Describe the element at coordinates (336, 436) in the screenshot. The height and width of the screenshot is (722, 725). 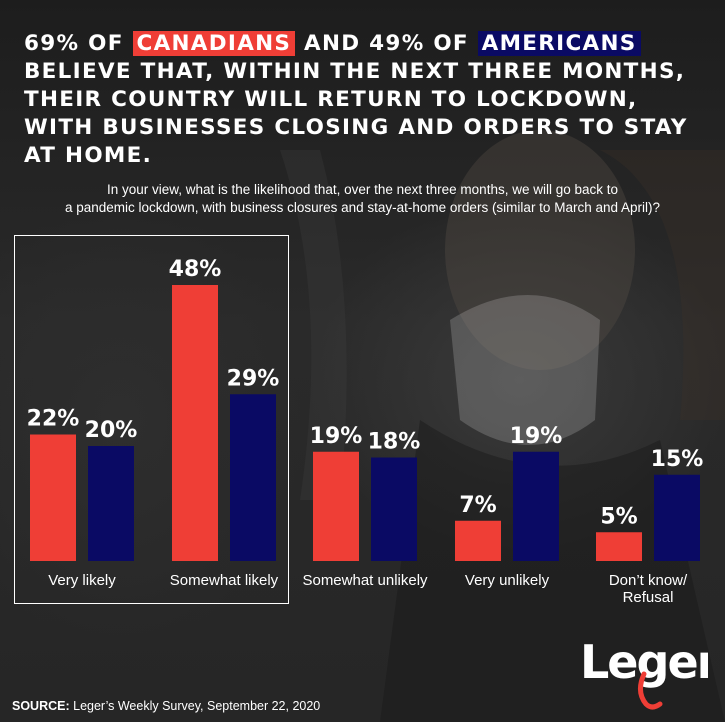
I see `data-label-somewhat-unlikely-s1: 19%` at that location.